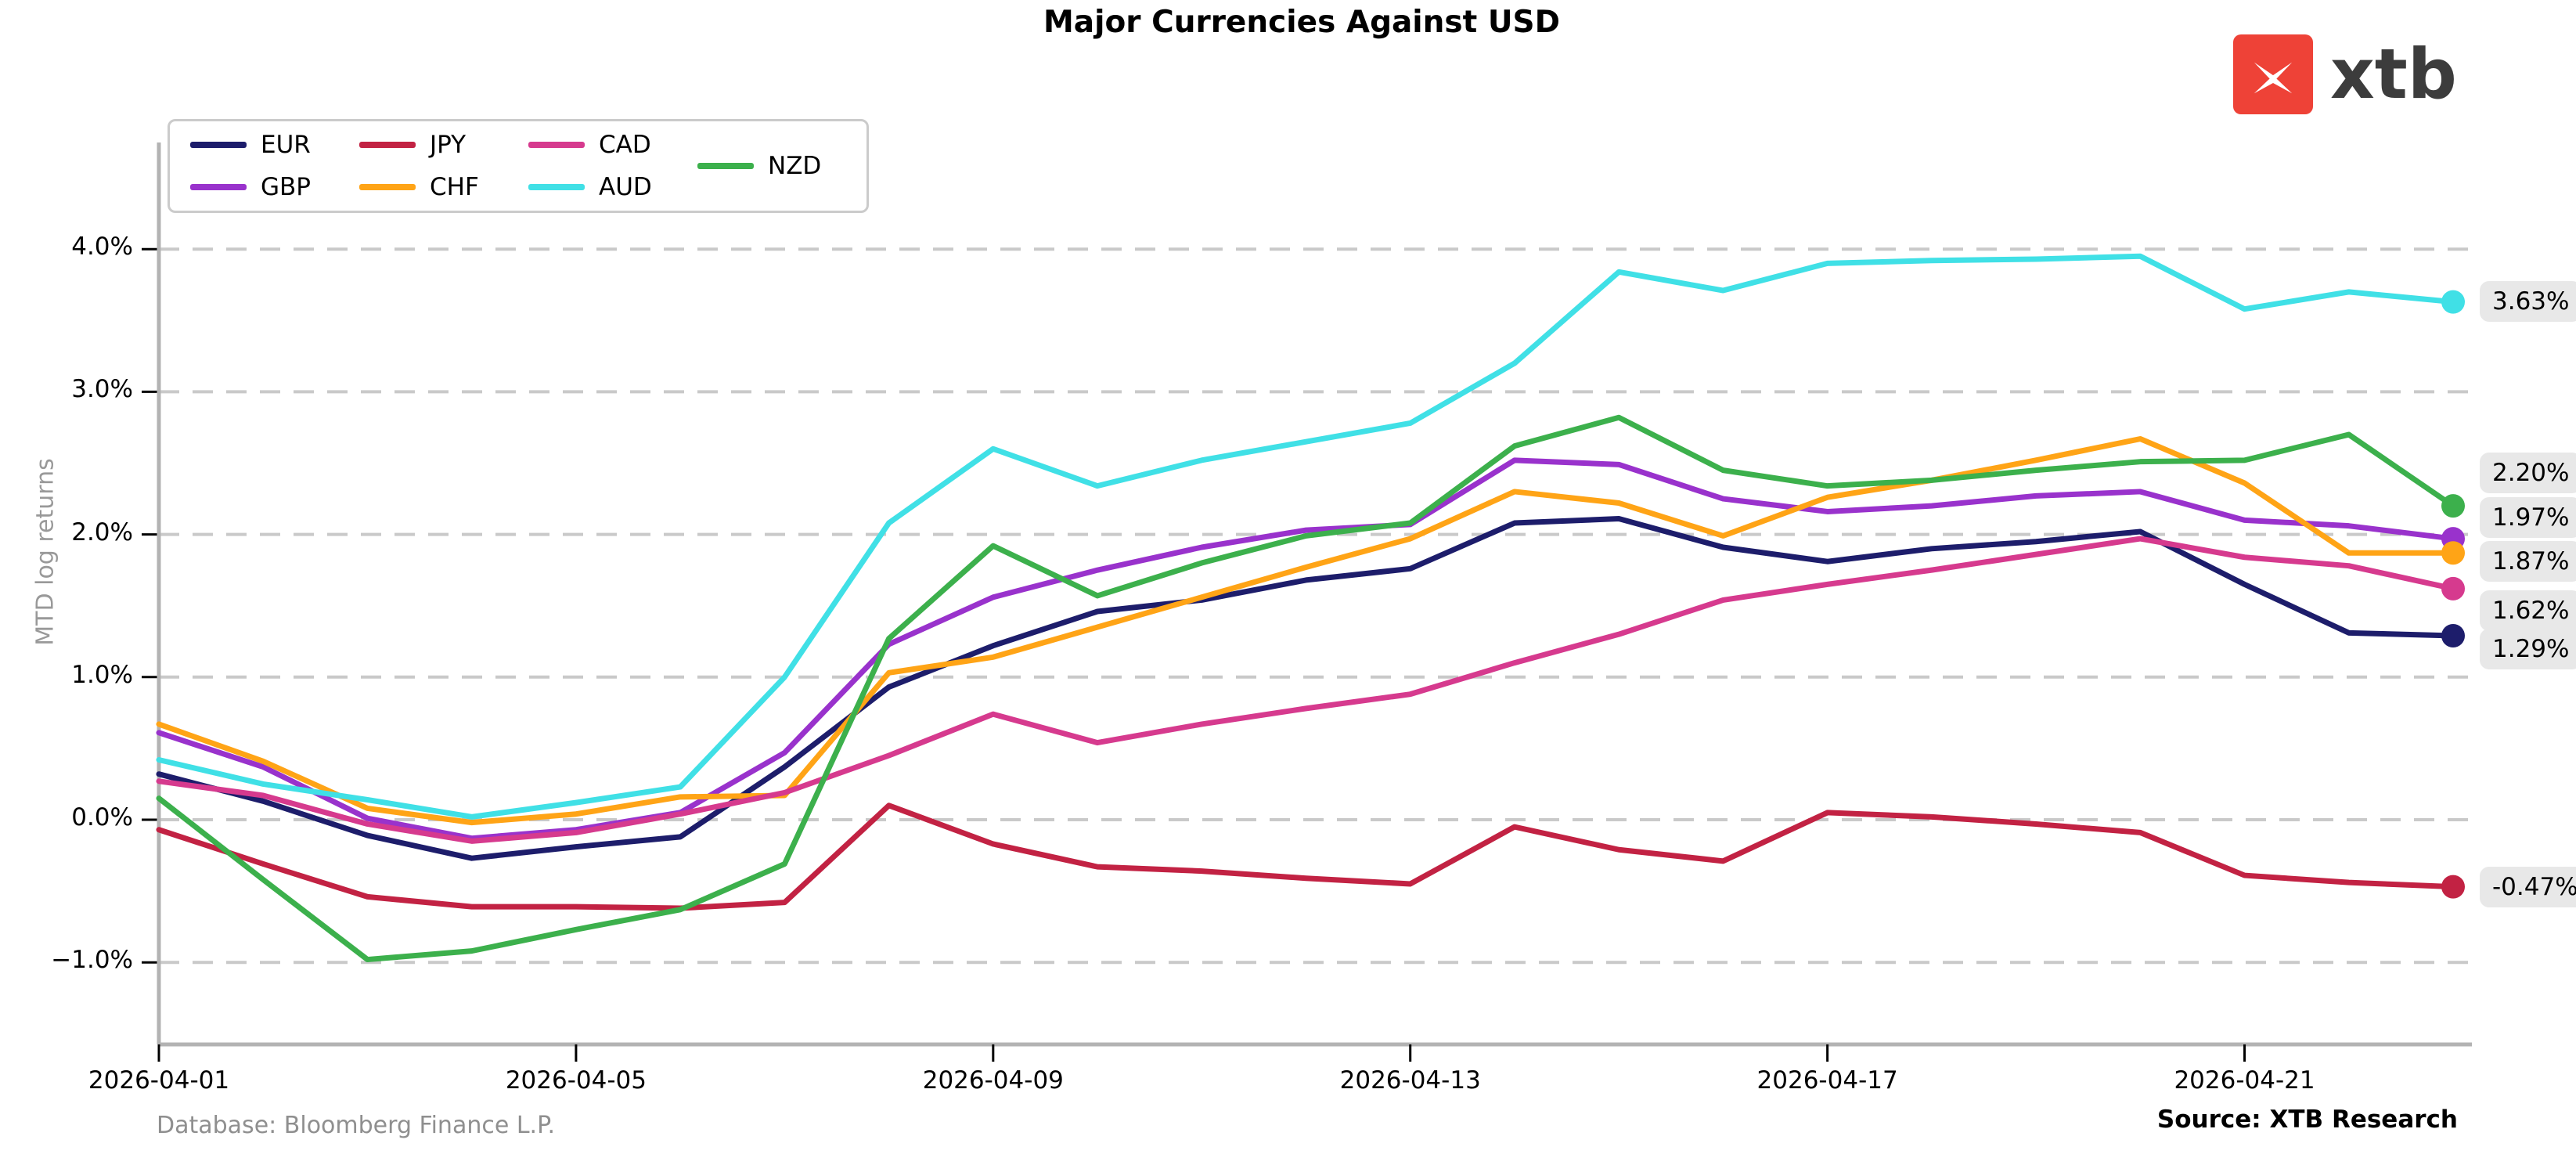 The height and width of the screenshot is (1165, 2576). What do you see at coordinates (2273, 78) in the screenshot?
I see `xtb-x-icon` at bounding box center [2273, 78].